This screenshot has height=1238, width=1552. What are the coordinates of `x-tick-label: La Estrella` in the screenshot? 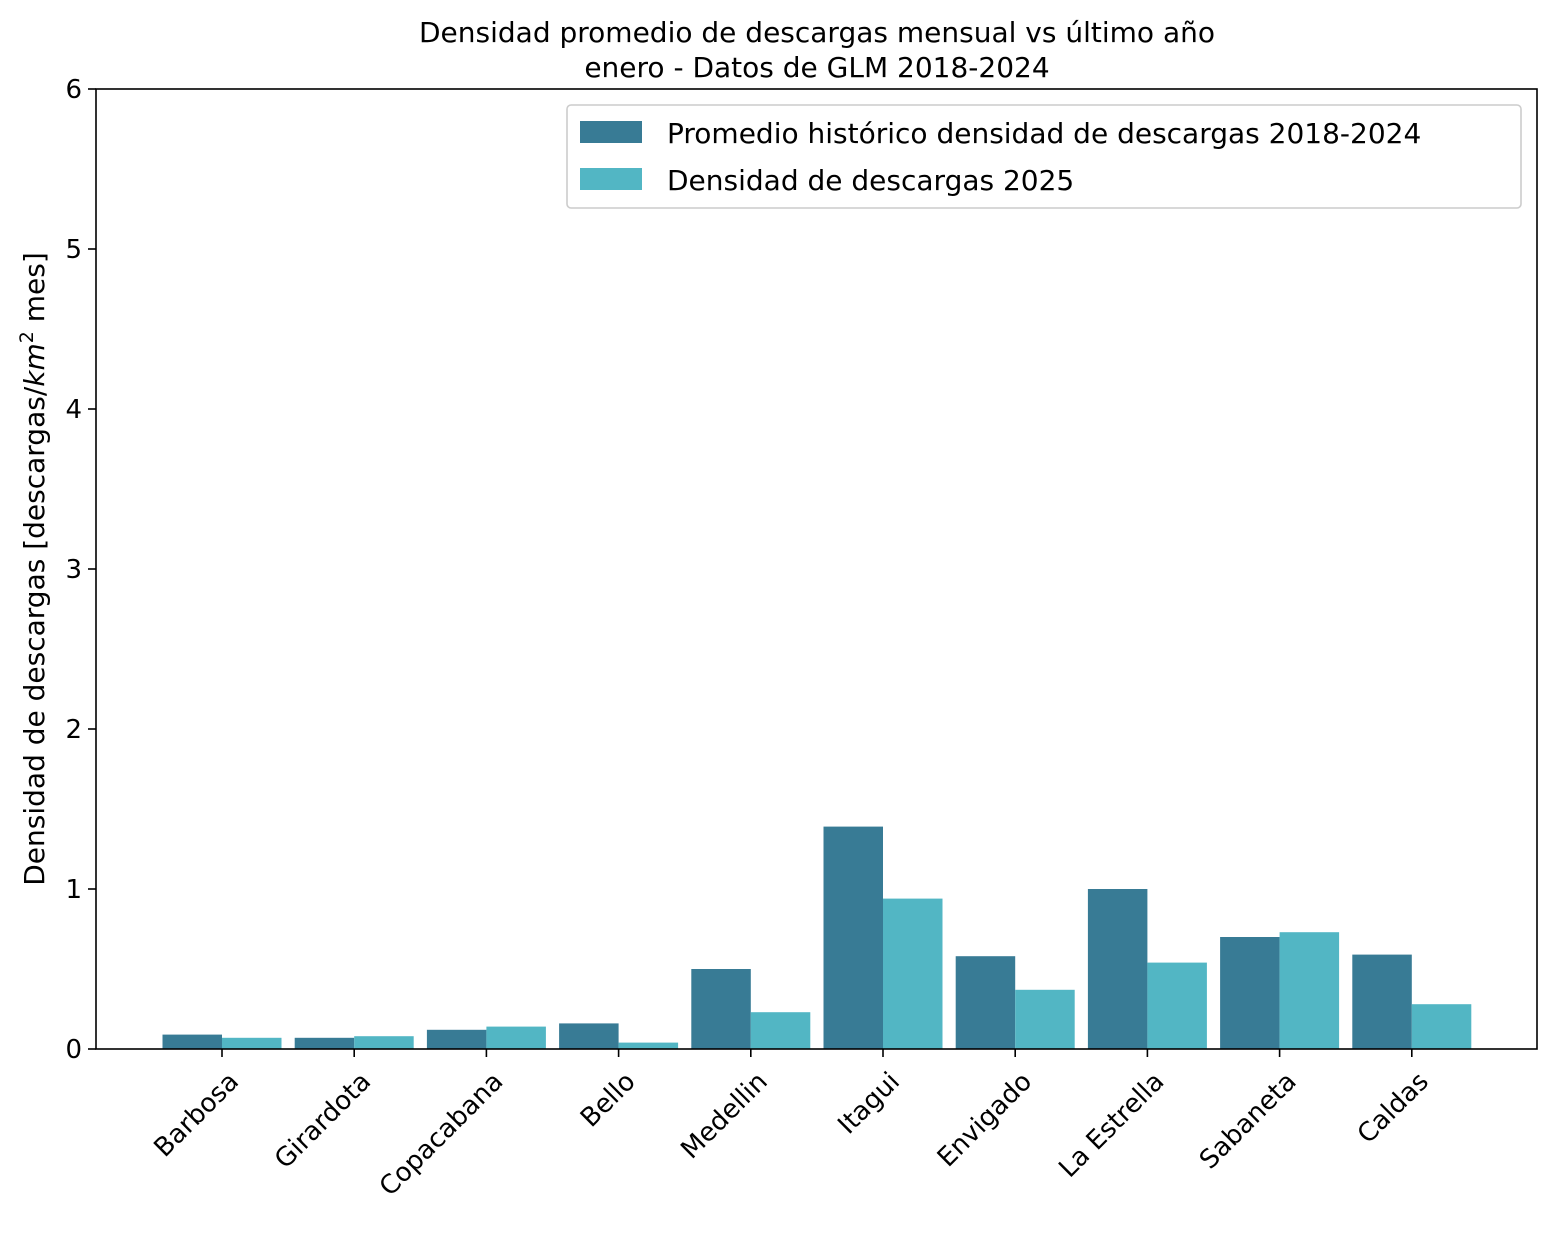 It's located at (1111, 1125).